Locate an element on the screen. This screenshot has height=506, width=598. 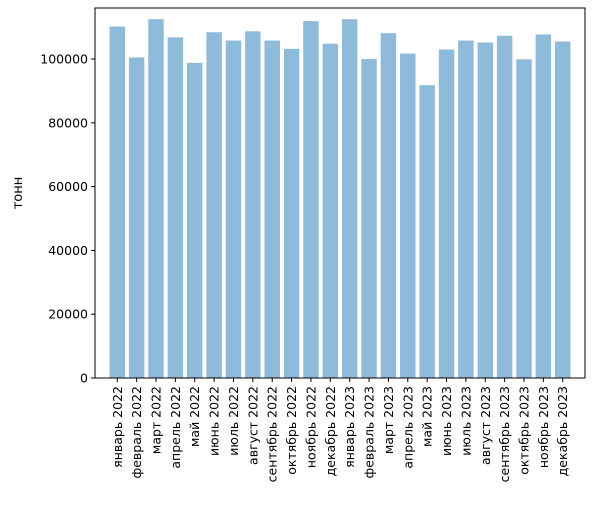
y-axis: 0 20000 40000 60000 80000 100000 is located at coordinates (67, 219).